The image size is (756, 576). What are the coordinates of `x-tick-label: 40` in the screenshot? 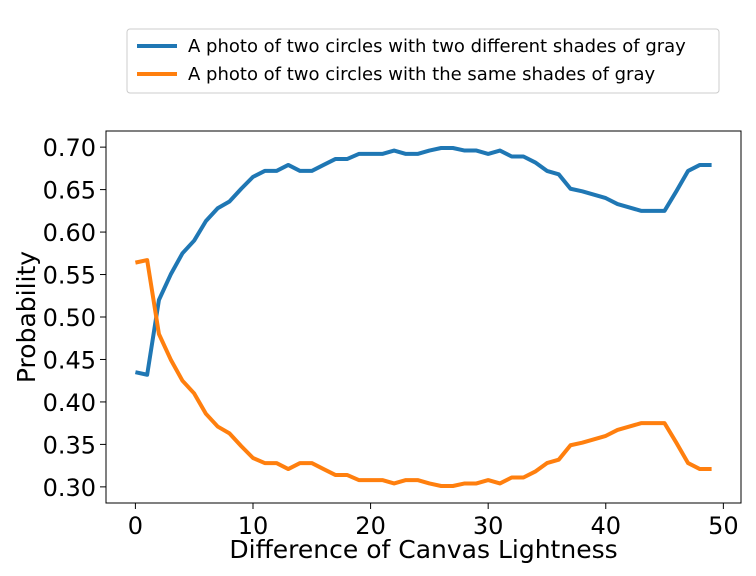 It's located at (605, 526).